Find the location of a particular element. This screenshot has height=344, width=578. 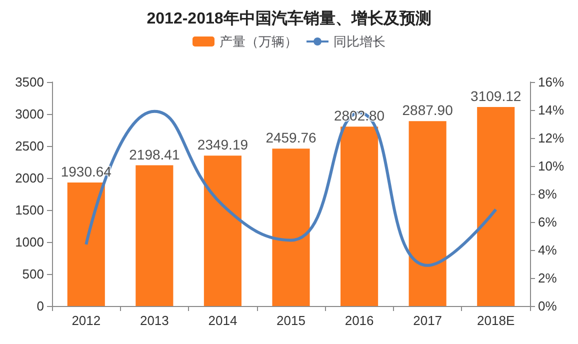

x-tick-label: 2017 is located at coordinates (427, 320).